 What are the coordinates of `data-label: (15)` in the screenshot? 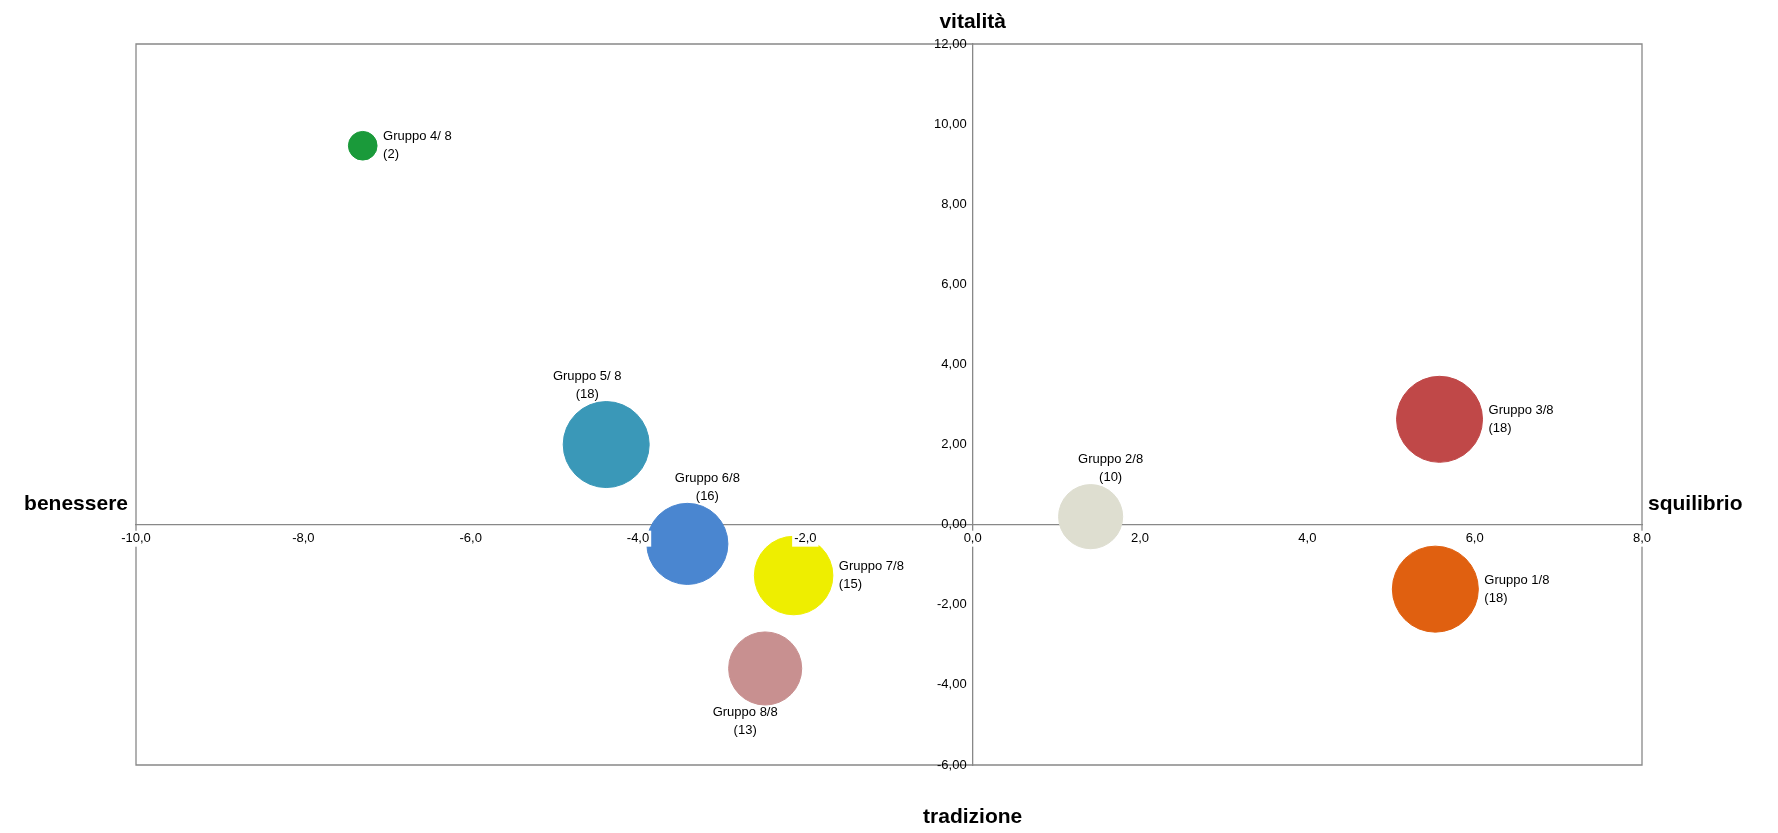 It's located at (850, 584).